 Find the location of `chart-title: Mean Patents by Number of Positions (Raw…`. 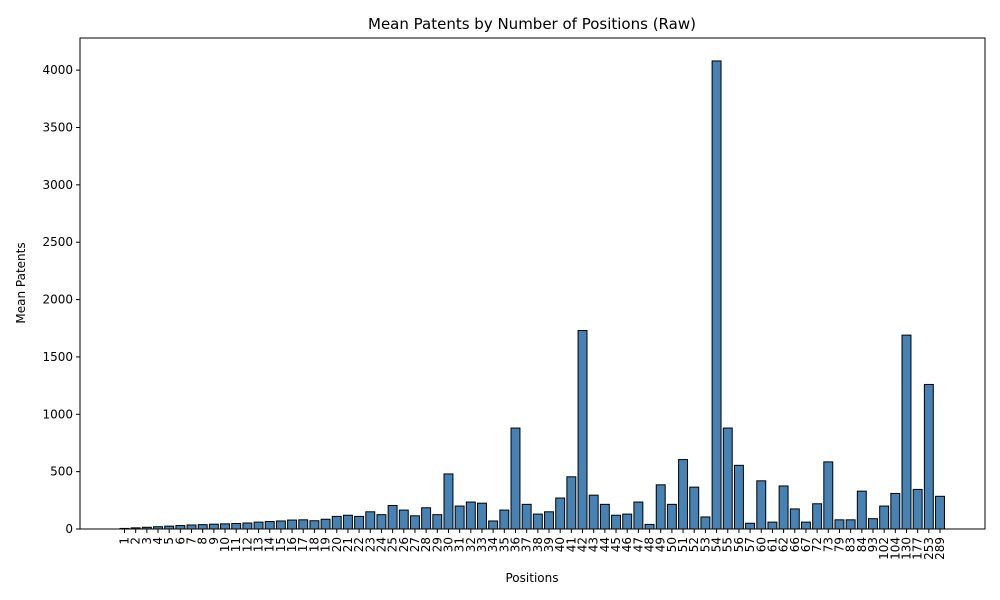

chart-title: Mean Patents by Number of Positions (Raw… is located at coordinates (532, 24).